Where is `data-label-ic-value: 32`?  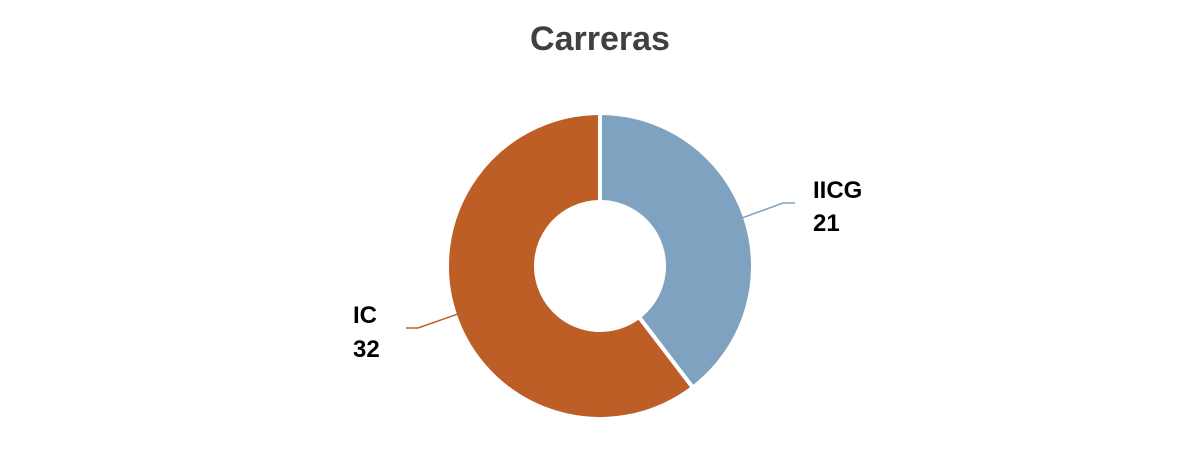
data-label-ic-value: 32 is located at coordinates (366, 349).